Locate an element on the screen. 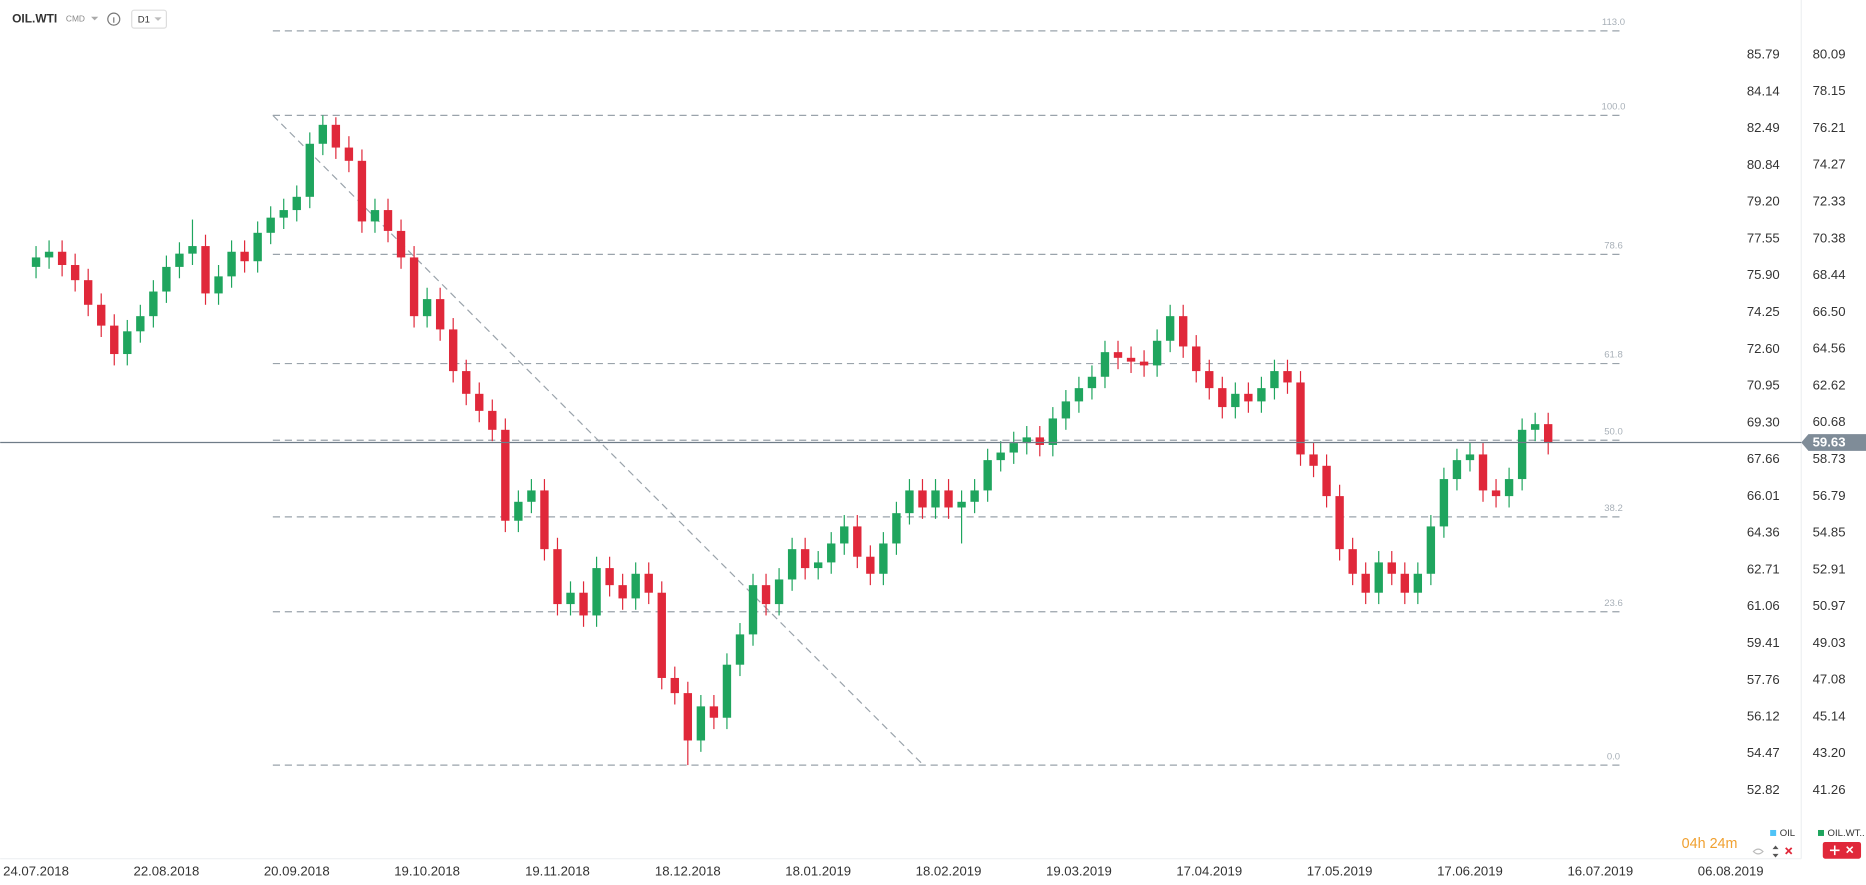 The height and width of the screenshot is (885, 1866). timeframe-select is located at coordinates (149, 19).